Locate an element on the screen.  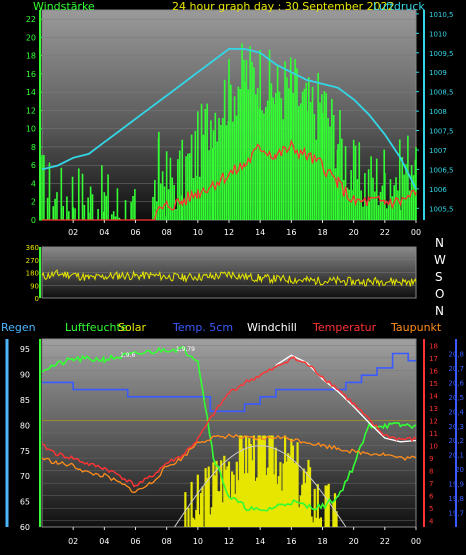
wind-xtick-label: 06 is located at coordinates (135, 232).